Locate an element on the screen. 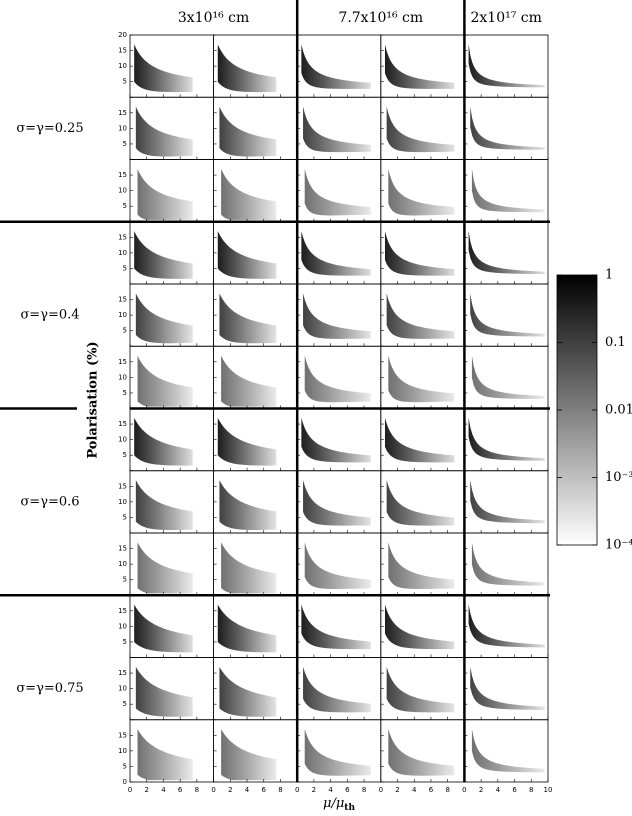 This screenshot has height=816, width=632. colorbar is located at coordinates (577, 410).